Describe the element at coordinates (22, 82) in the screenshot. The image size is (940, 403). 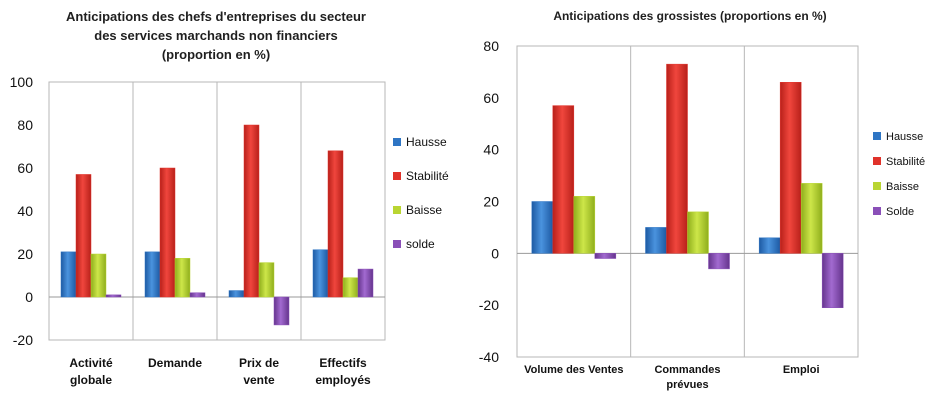
I see `y-tick-label: 100` at that location.